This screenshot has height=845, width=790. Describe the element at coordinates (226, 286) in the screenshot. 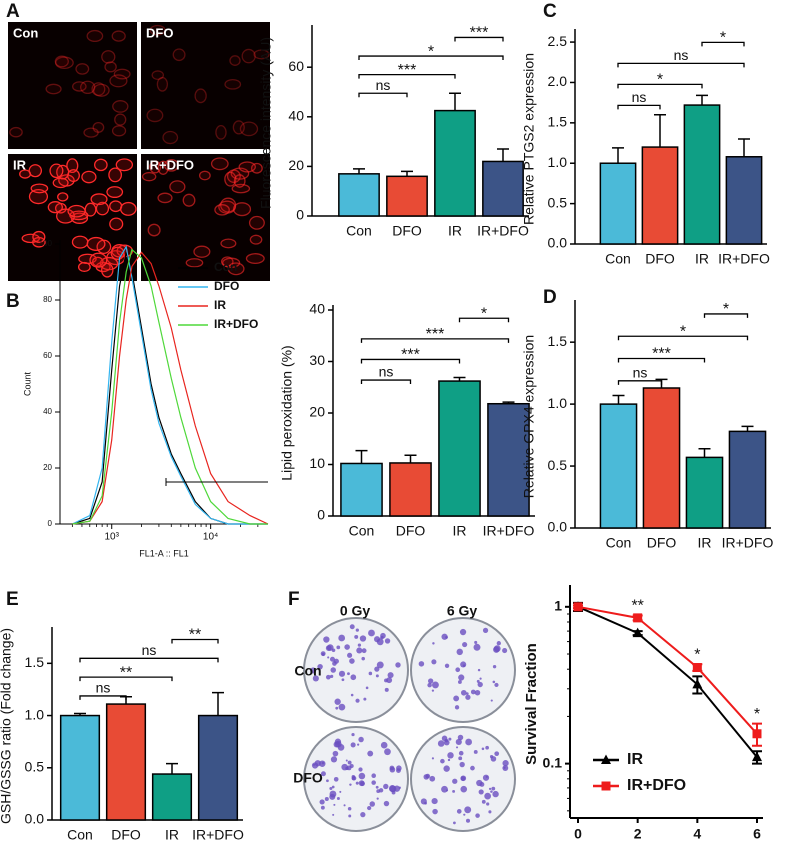

I see `legend-label: DFO` at that location.